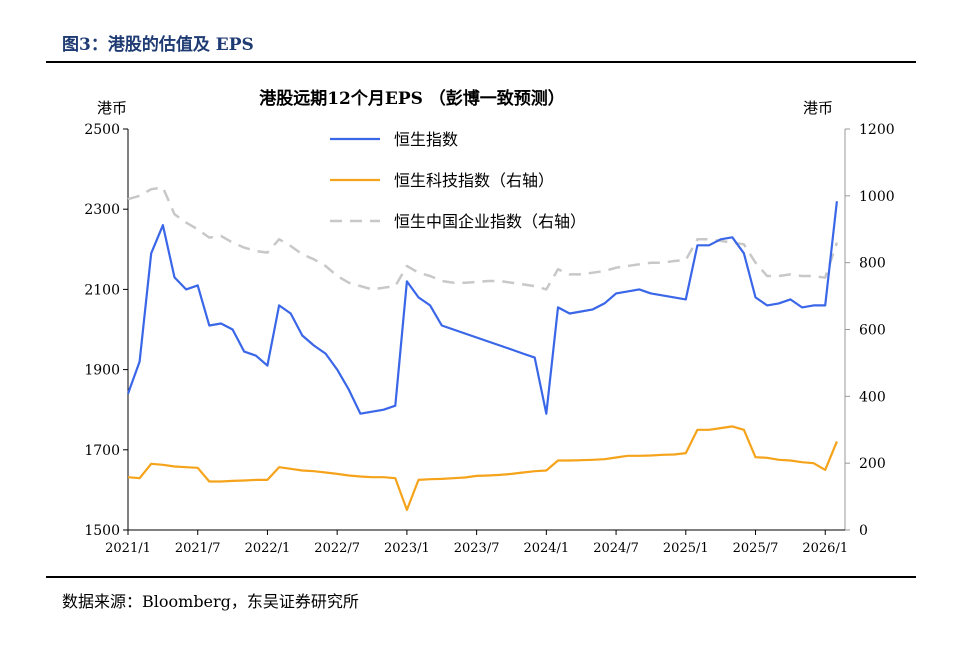 The image size is (960, 672). Describe the element at coordinates (477, 548) in the screenshot. I see `x-tick-label: 2023/7` at that location.